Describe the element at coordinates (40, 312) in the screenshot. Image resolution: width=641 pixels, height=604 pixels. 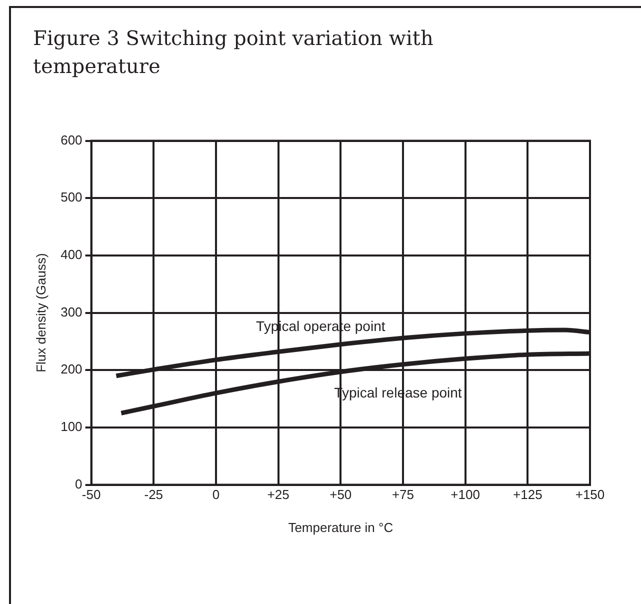
I see `y-axis-title: Flux density (Gauss)` at that location.